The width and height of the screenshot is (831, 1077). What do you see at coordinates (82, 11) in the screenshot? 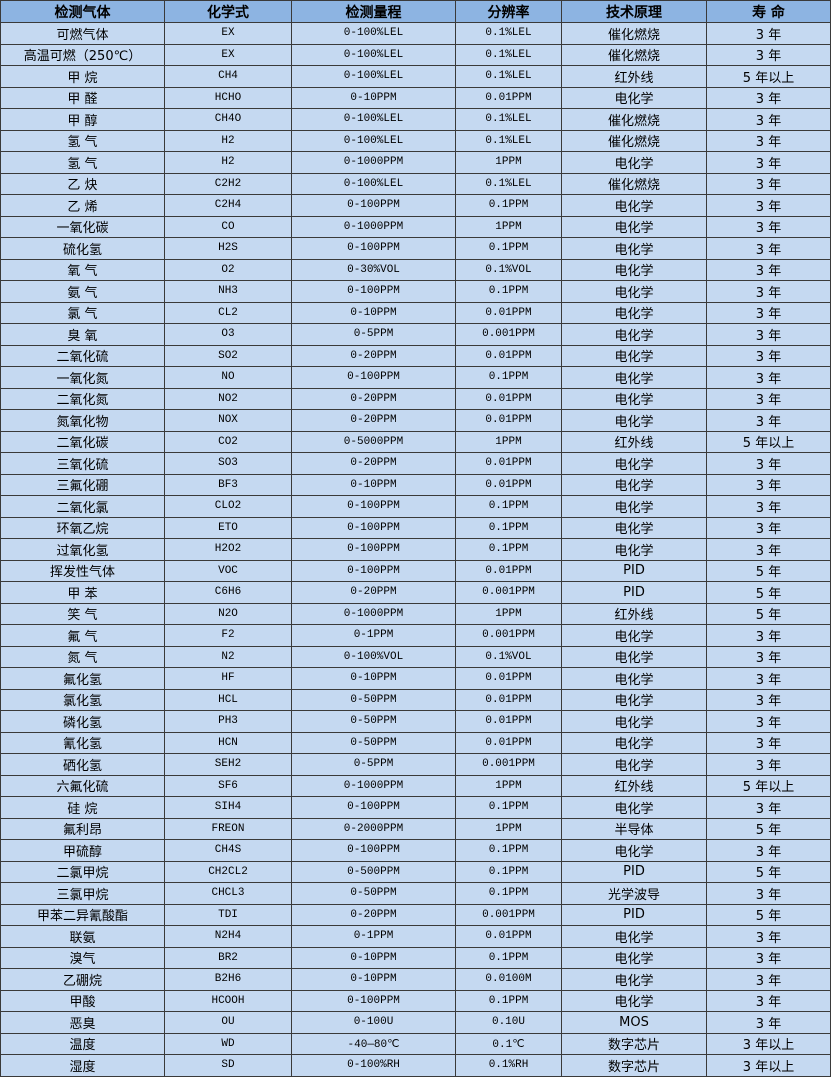
I see `header-gas: 检测气体` at bounding box center [82, 11].